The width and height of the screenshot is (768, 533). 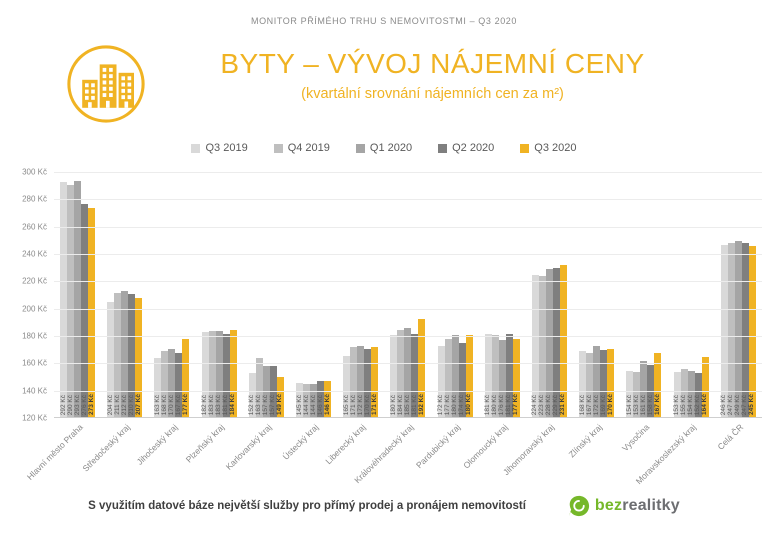 What do you see at coordinates (535, 345) in the screenshot?
I see `bar: 224 Kč` at bounding box center [535, 345].